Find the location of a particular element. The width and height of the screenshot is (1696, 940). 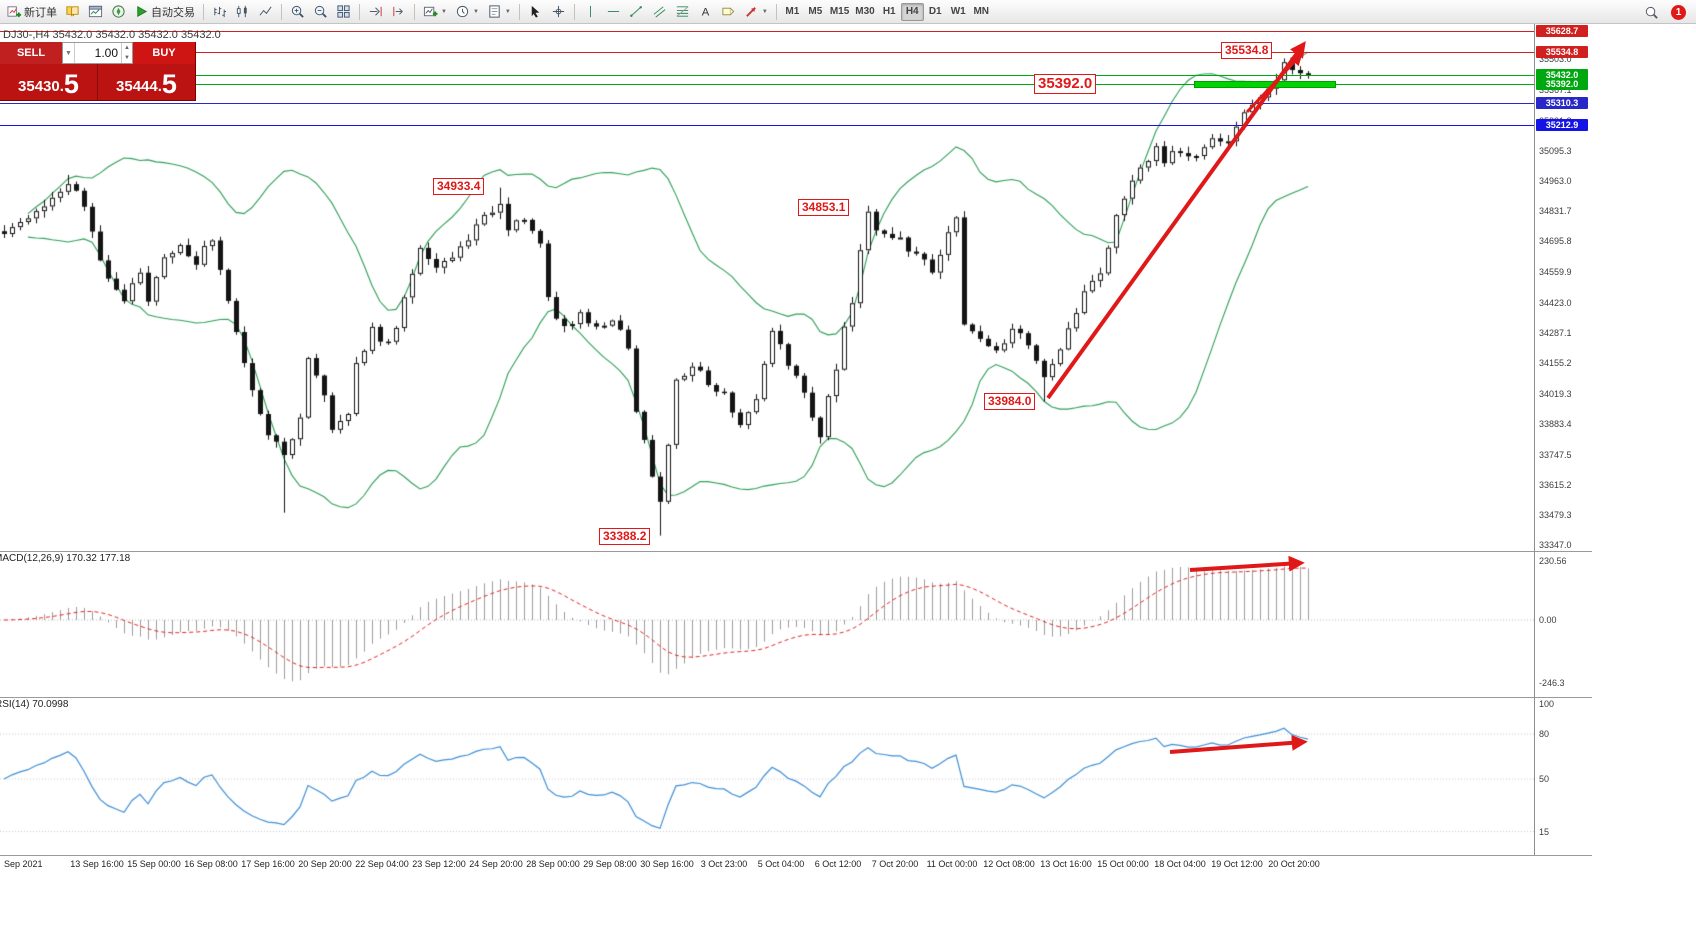

trendline-icon is located at coordinates (636, 11).